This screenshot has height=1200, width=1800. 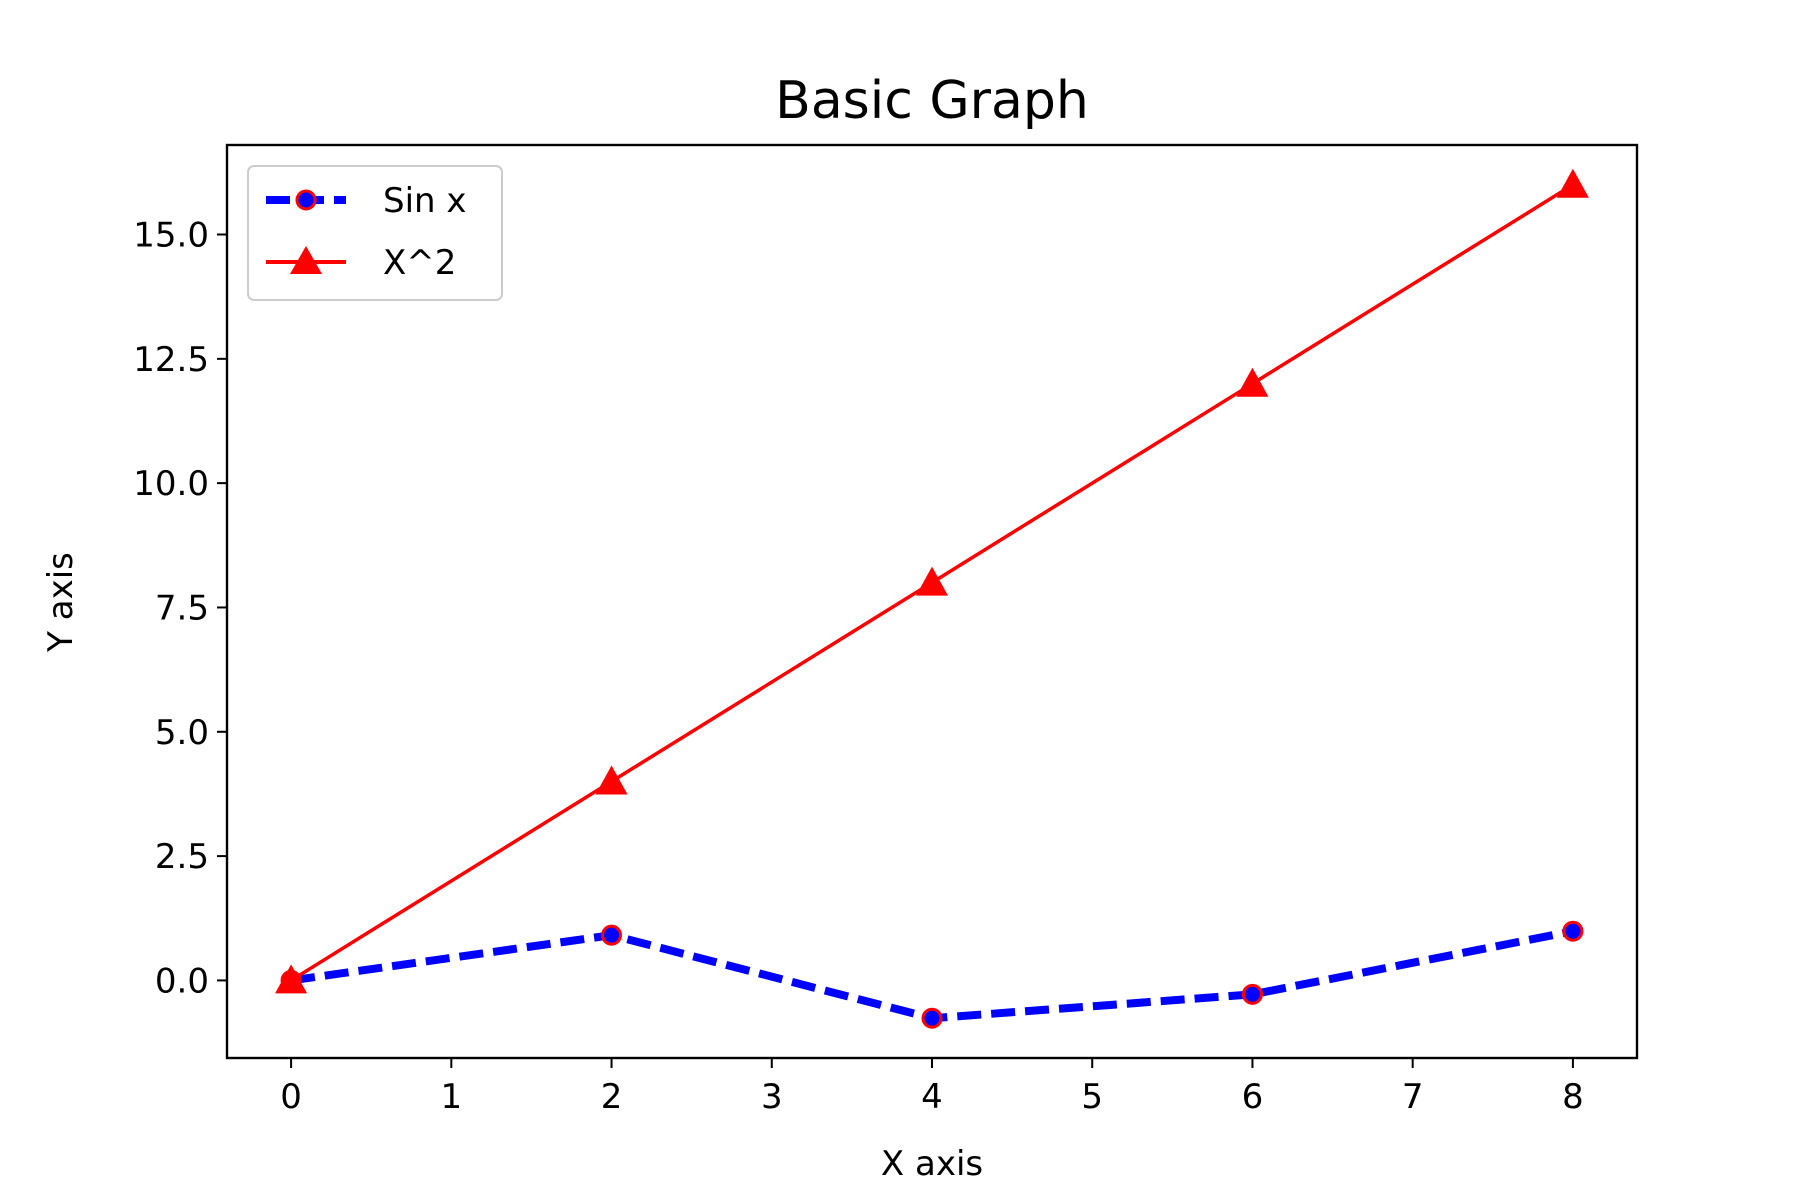 What do you see at coordinates (375, 233) in the screenshot?
I see `legend: Sin x X^2` at bounding box center [375, 233].